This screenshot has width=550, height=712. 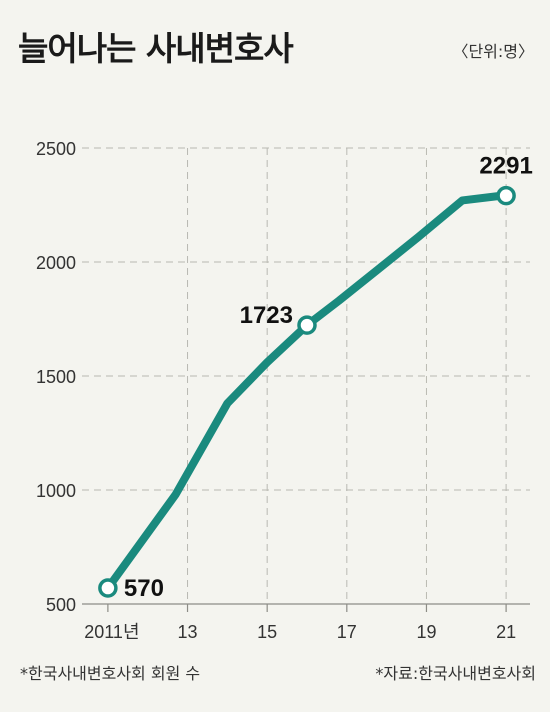 I want to click on chart-title: 늘어나는 사내변호사, so click(x=156, y=48).